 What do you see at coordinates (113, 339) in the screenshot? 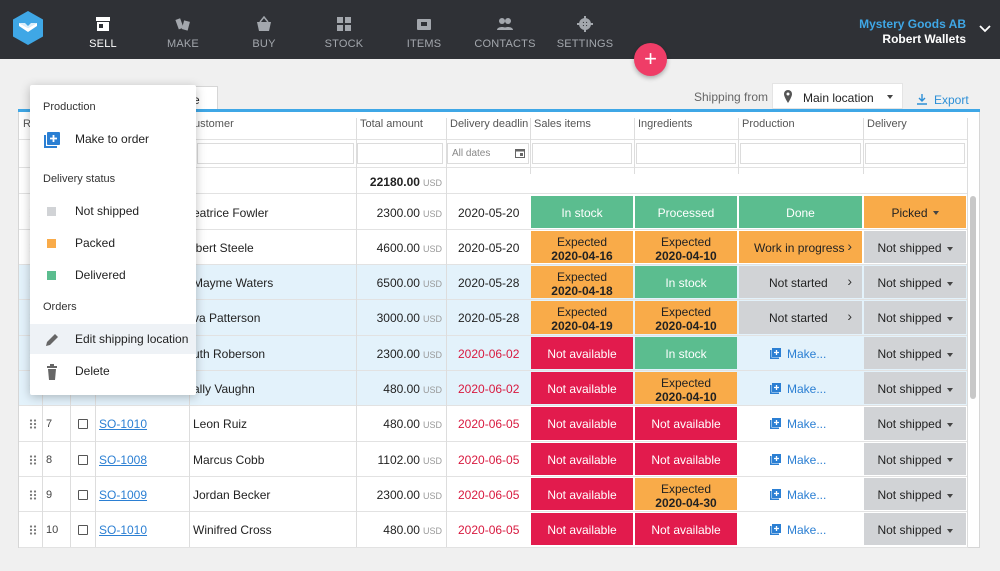
I see `menu-item-edit-shipping: Edit shipping location` at bounding box center [113, 339].